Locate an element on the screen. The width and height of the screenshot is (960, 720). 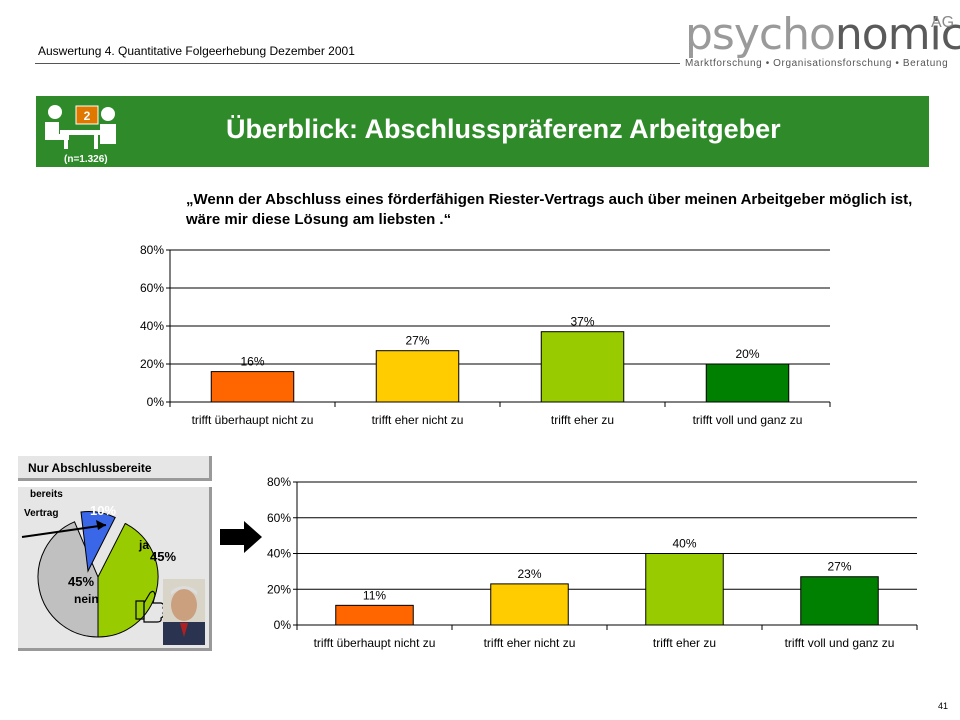
segment-panel: bereits Vertrag 10% ja 45% 45% nein is located at coordinates (115, 569).